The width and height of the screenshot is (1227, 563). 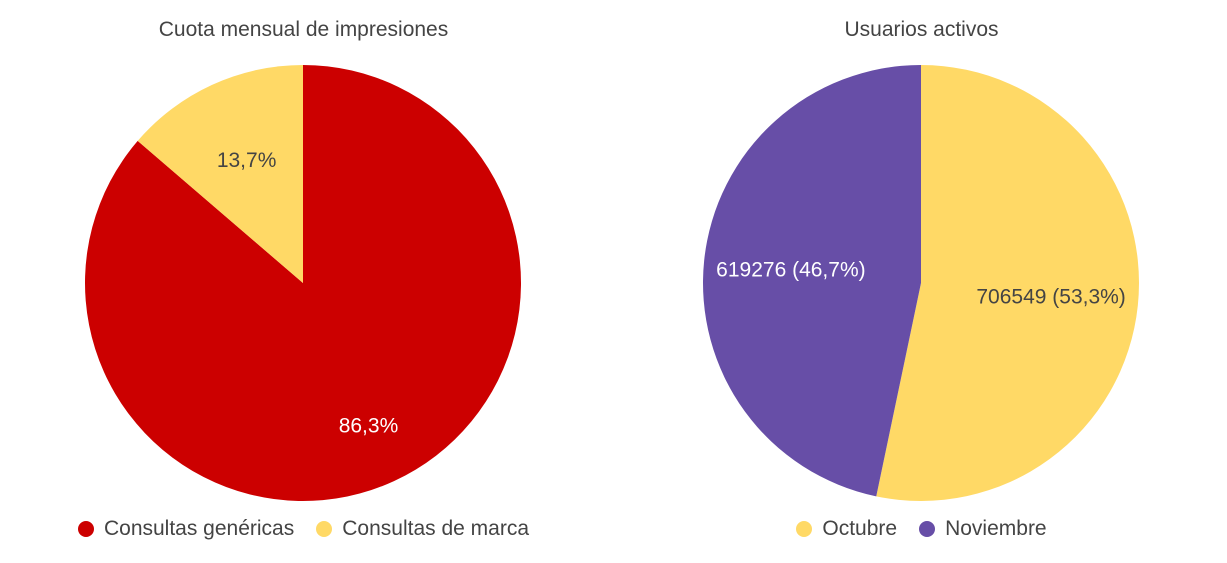 What do you see at coordinates (199, 528) in the screenshot?
I see `legend-label: Consultas genéricas` at bounding box center [199, 528].